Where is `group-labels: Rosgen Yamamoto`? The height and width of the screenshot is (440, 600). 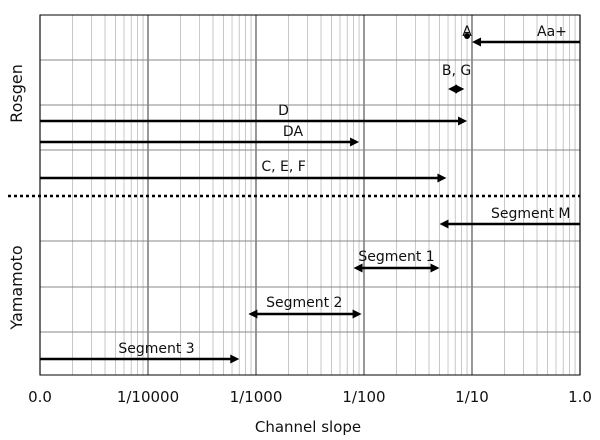
group-labels: Rosgen Yamamoto is located at coordinates (16, 197).